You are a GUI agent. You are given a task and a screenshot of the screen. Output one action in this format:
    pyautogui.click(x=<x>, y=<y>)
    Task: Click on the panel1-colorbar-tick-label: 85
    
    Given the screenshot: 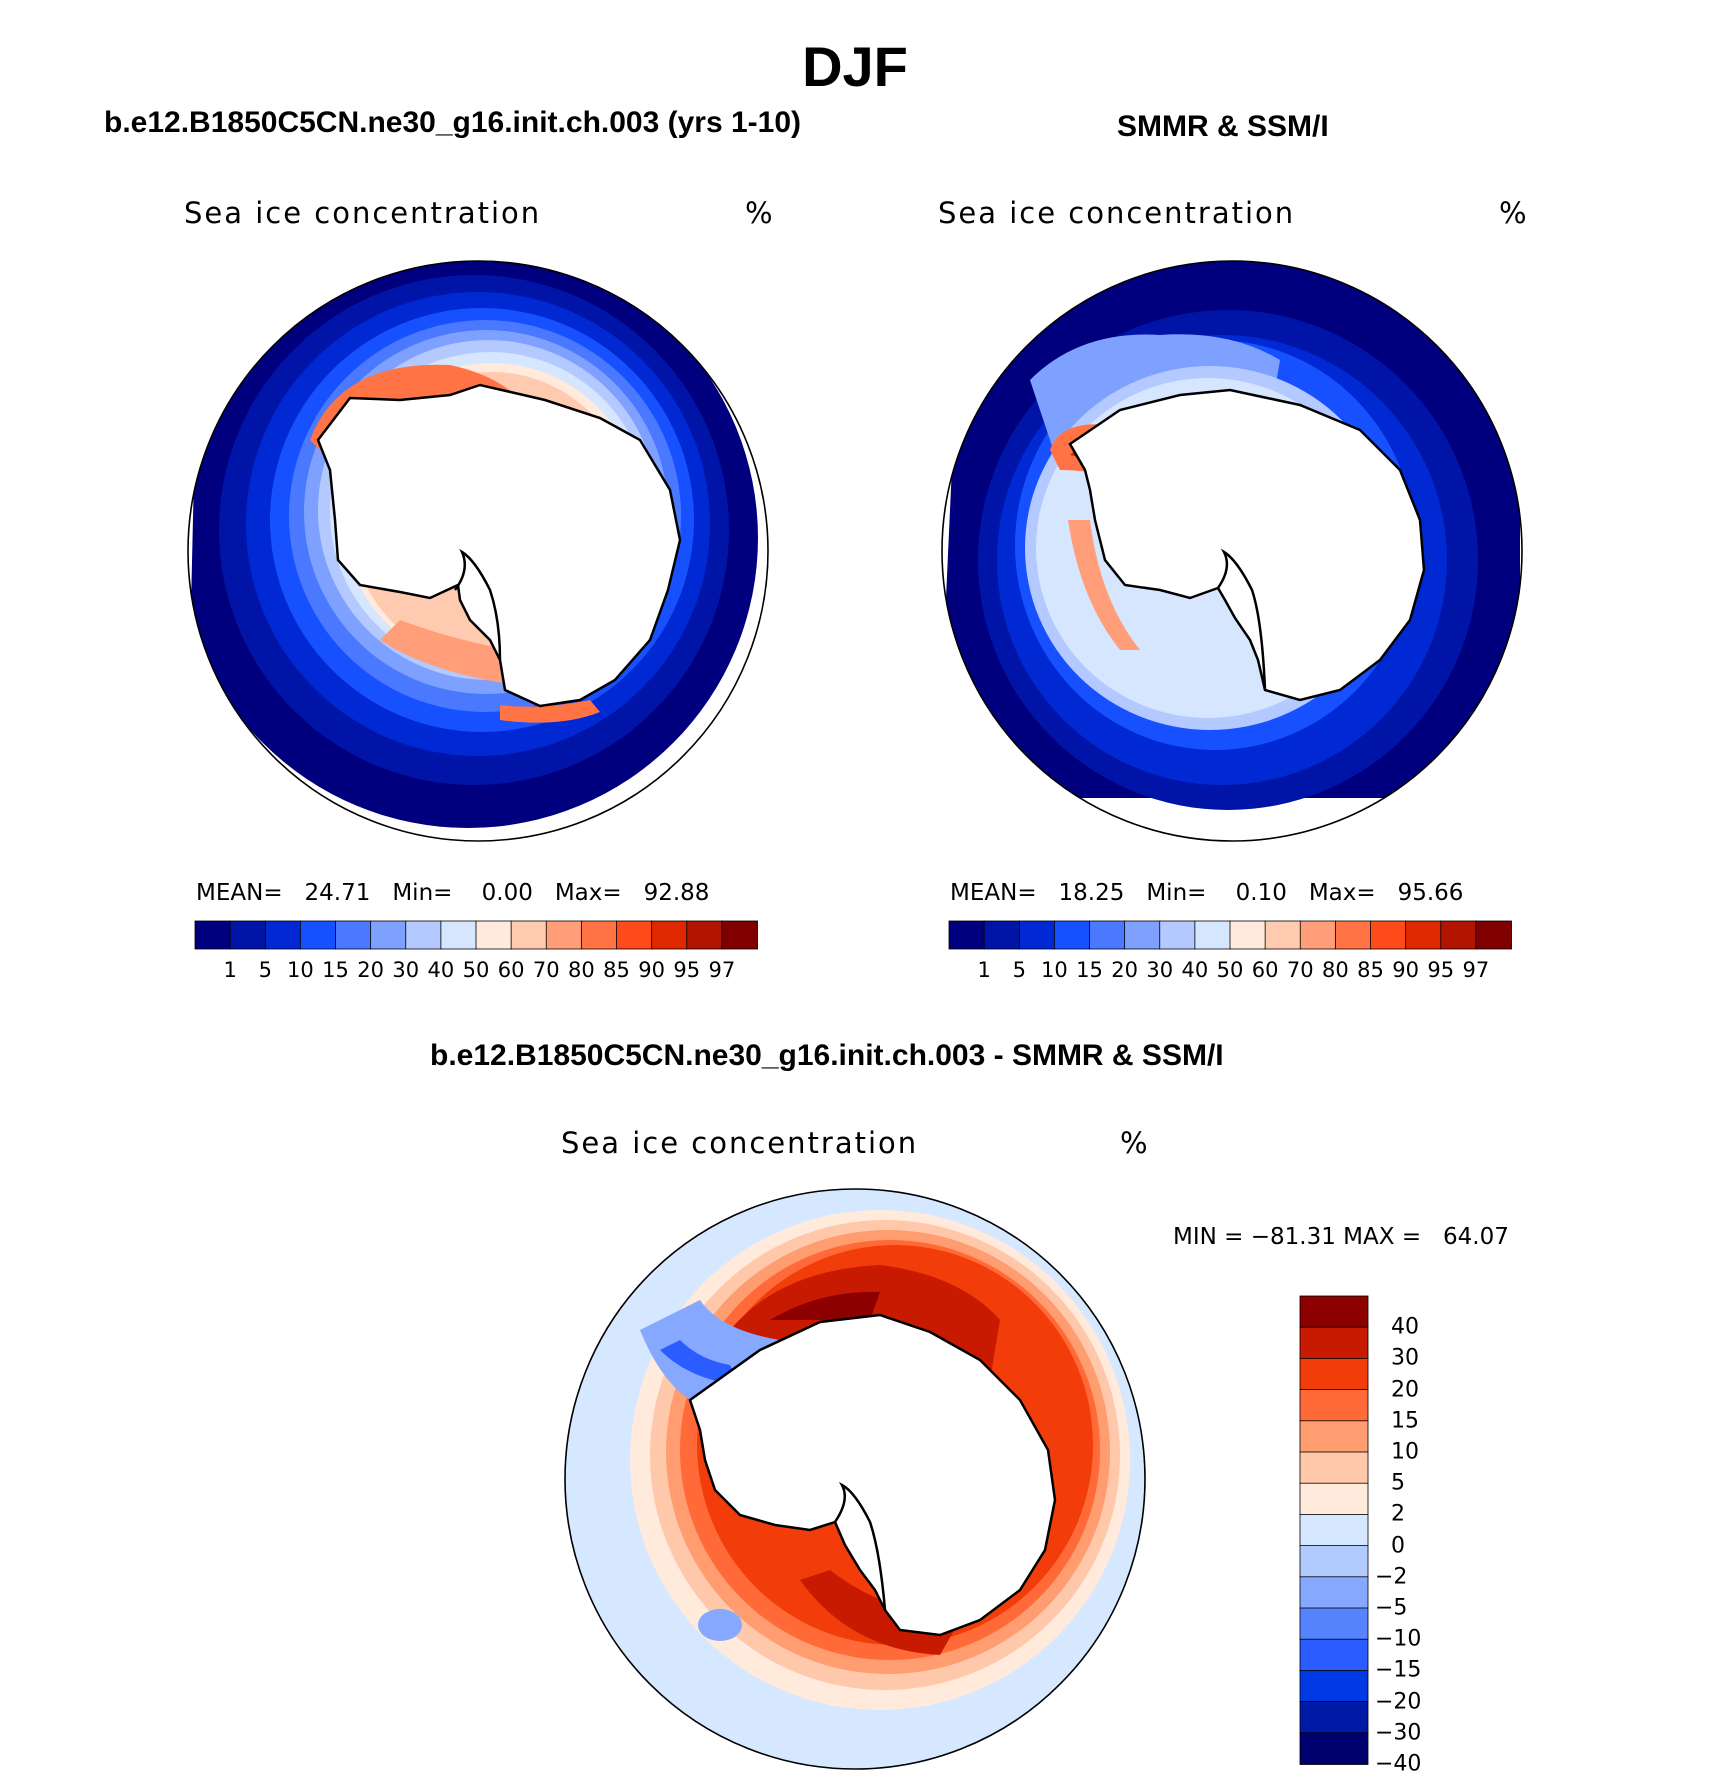 What is the action you would take?
    pyautogui.click(x=616, y=970)
    